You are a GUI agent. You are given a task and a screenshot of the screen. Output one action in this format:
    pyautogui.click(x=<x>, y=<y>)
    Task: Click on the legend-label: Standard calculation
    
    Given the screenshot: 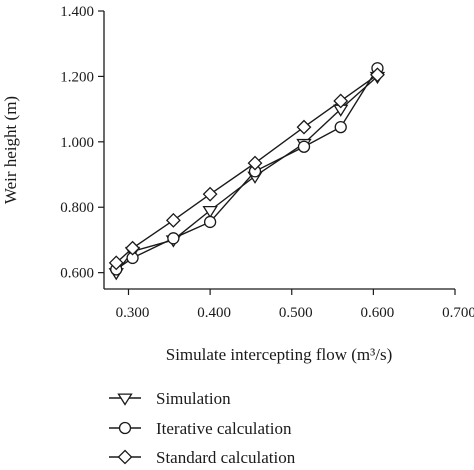 What is the action you would take?
    pyautogui.click(x=226, y=457)
    